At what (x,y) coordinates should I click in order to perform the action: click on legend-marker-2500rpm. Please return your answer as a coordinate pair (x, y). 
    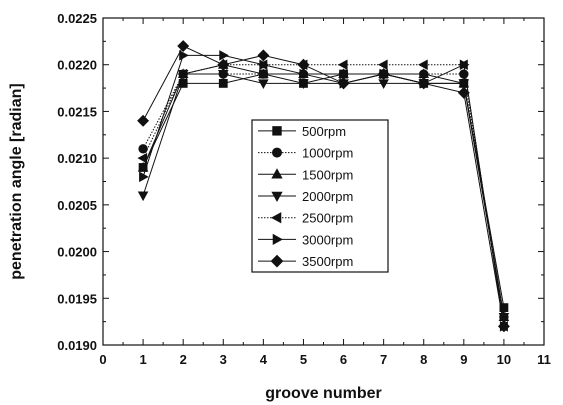
    Looking at the image, I should click on (276, 218).